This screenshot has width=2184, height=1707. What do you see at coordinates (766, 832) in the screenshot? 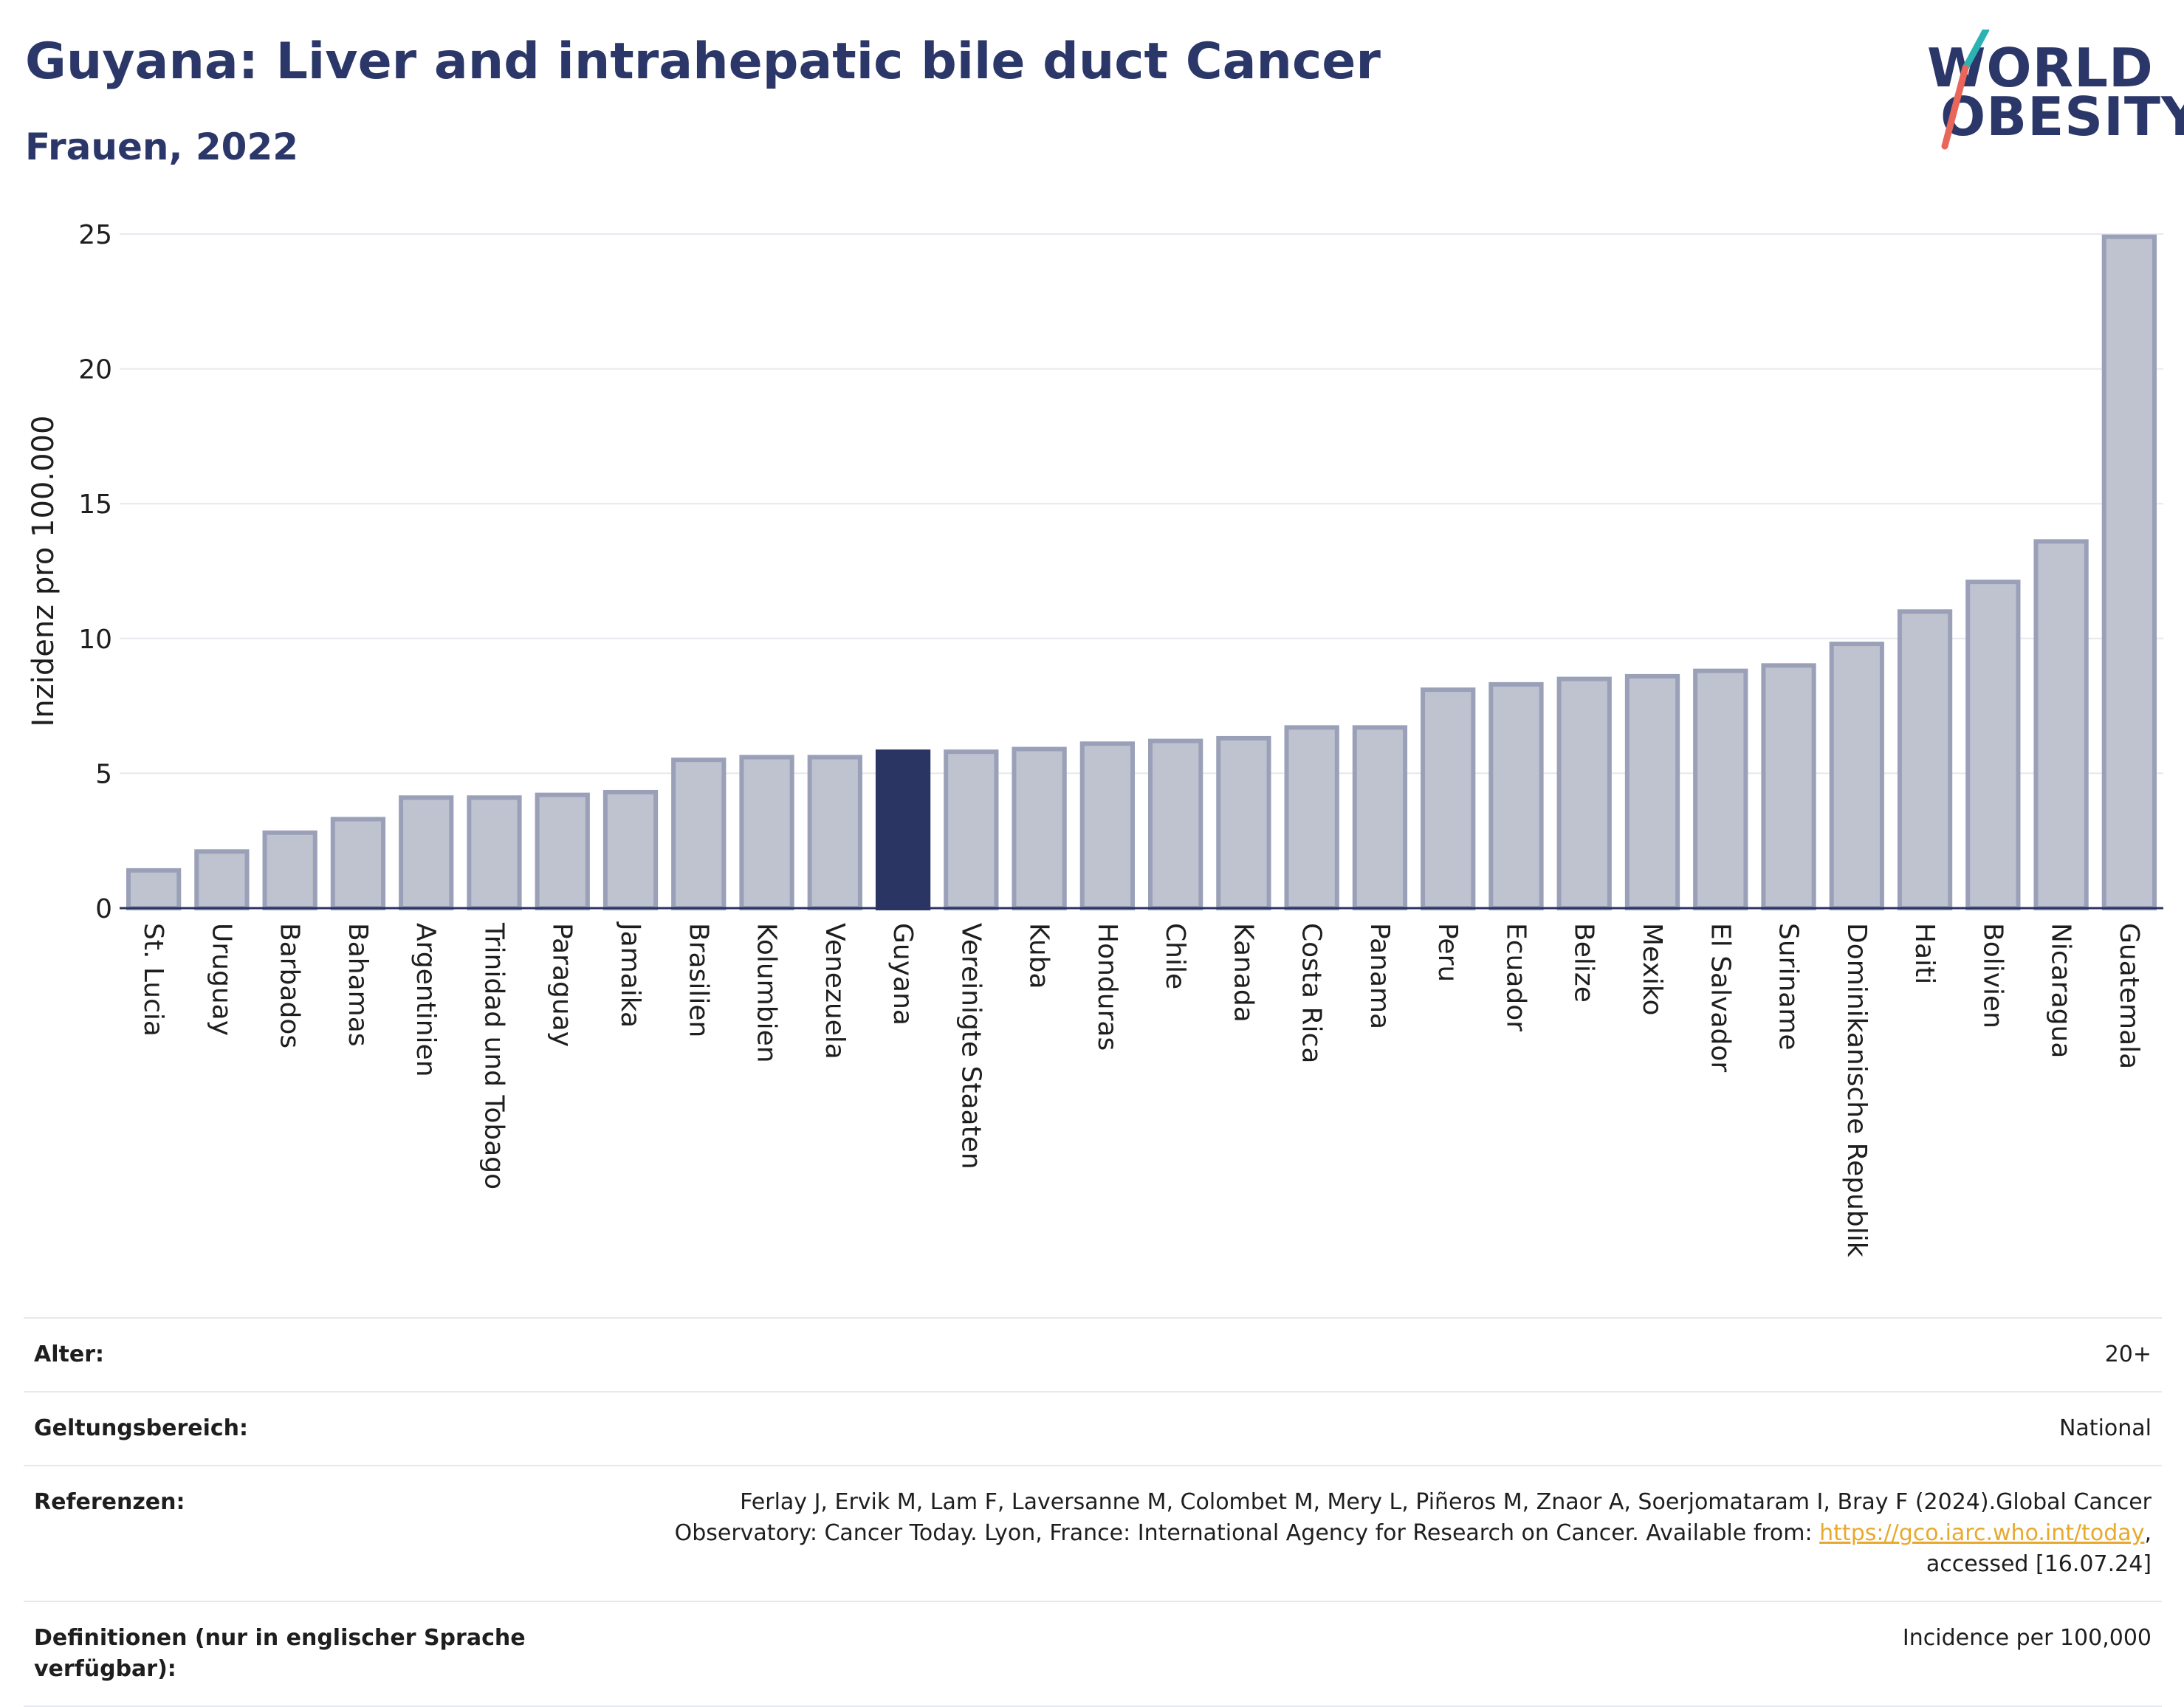
I see `bar-kolumbien` at bounding box center [766, 832].